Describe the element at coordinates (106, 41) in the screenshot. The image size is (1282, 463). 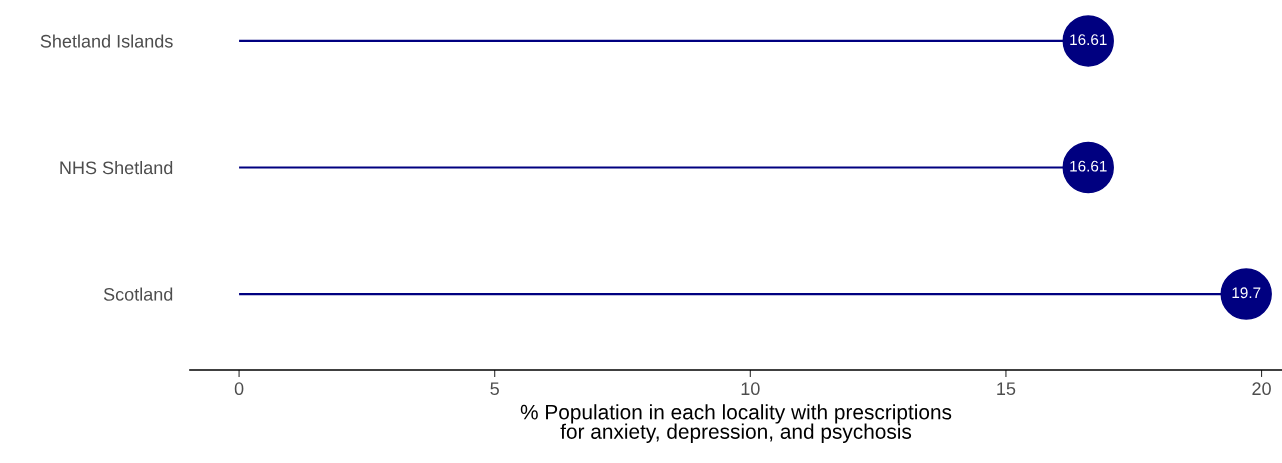
I see `y-tick-label: Shetland Islands` at that location.